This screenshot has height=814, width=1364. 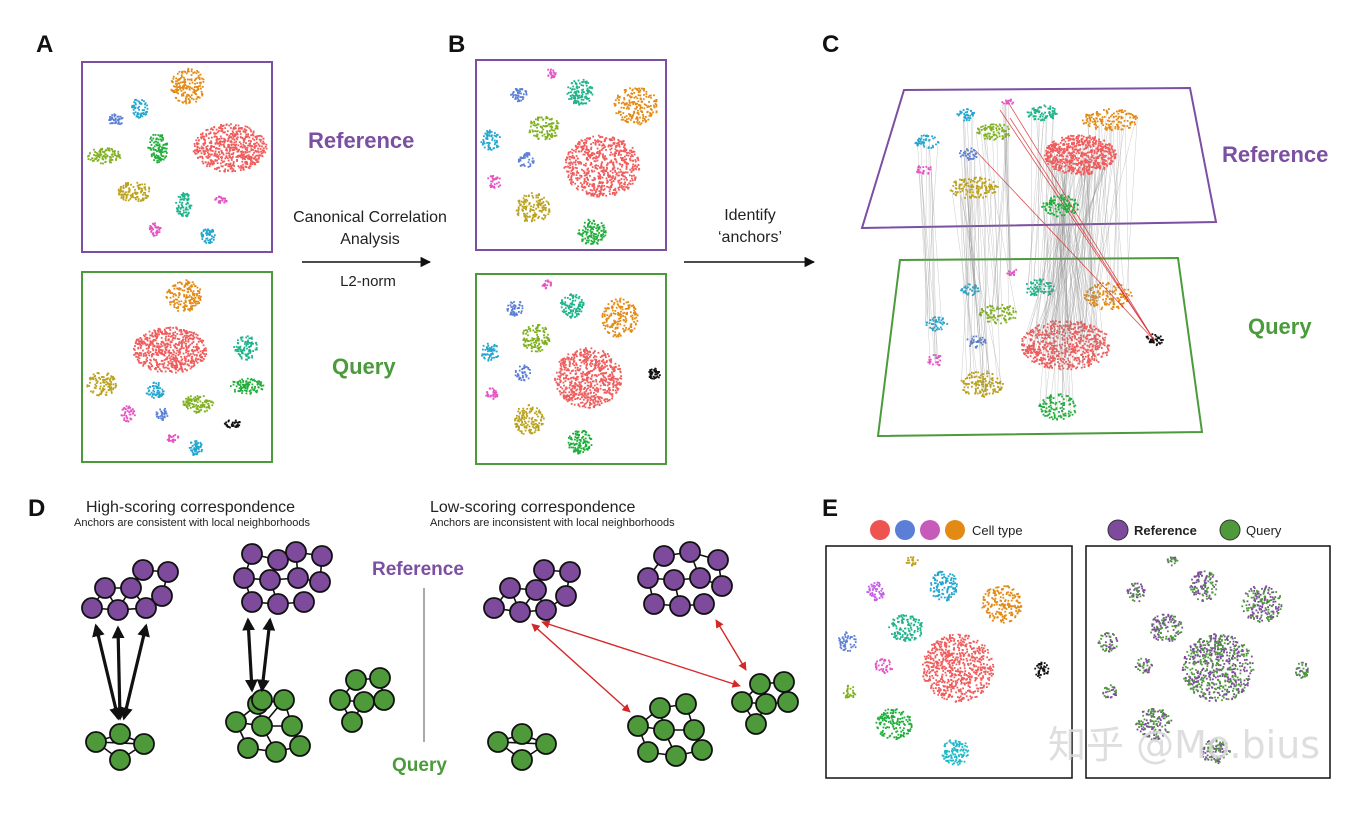 I want to click on clusters-e-cell-type, so click(x=944, y=661).